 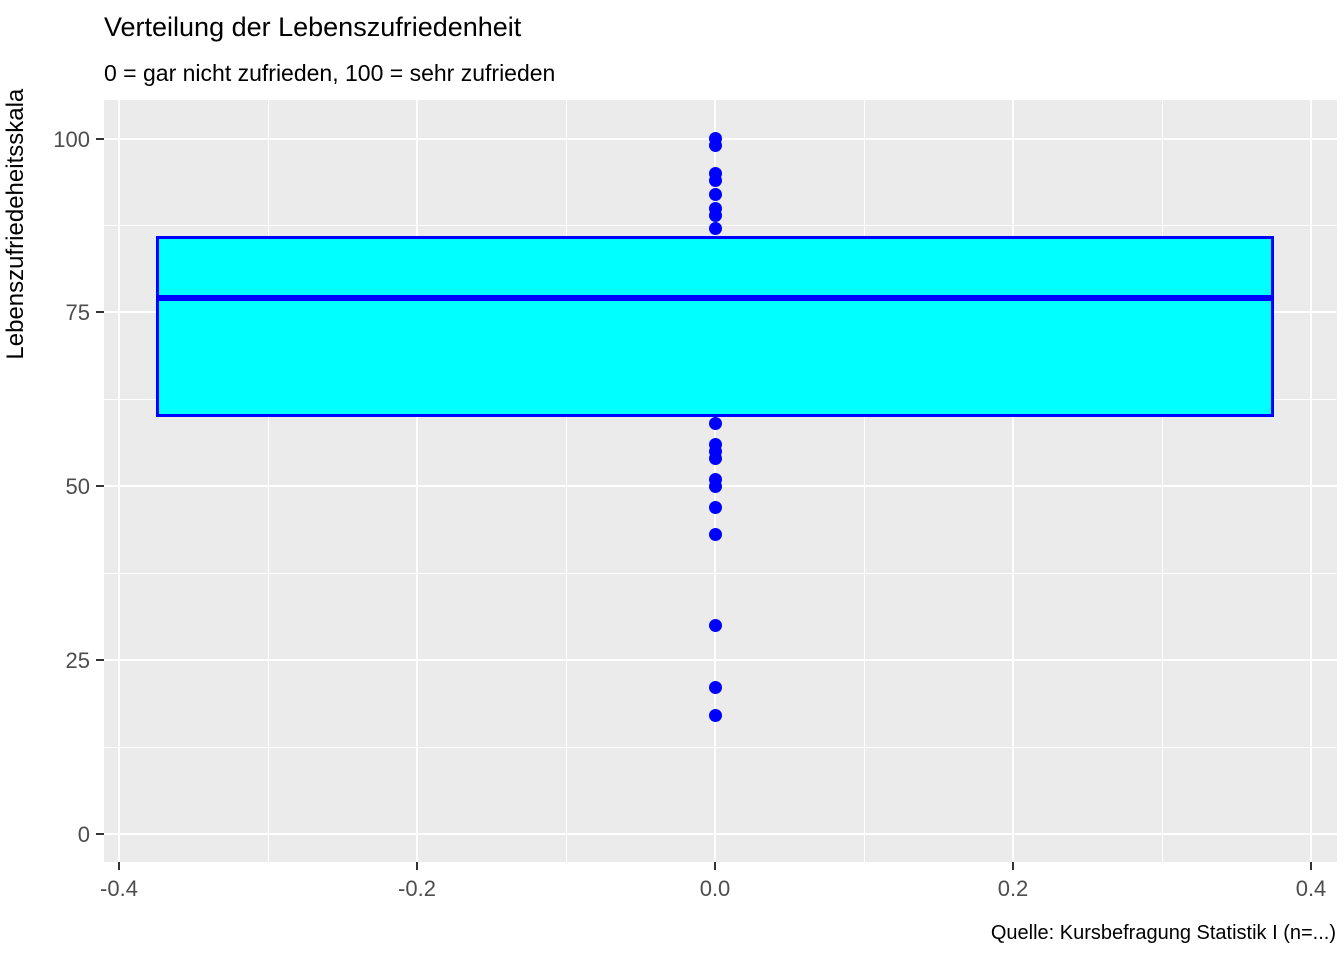 What do you see at coordinates (77, 661) in the screenshot?
I see `y-tick-label: 25` at bounding box center [77, 661].